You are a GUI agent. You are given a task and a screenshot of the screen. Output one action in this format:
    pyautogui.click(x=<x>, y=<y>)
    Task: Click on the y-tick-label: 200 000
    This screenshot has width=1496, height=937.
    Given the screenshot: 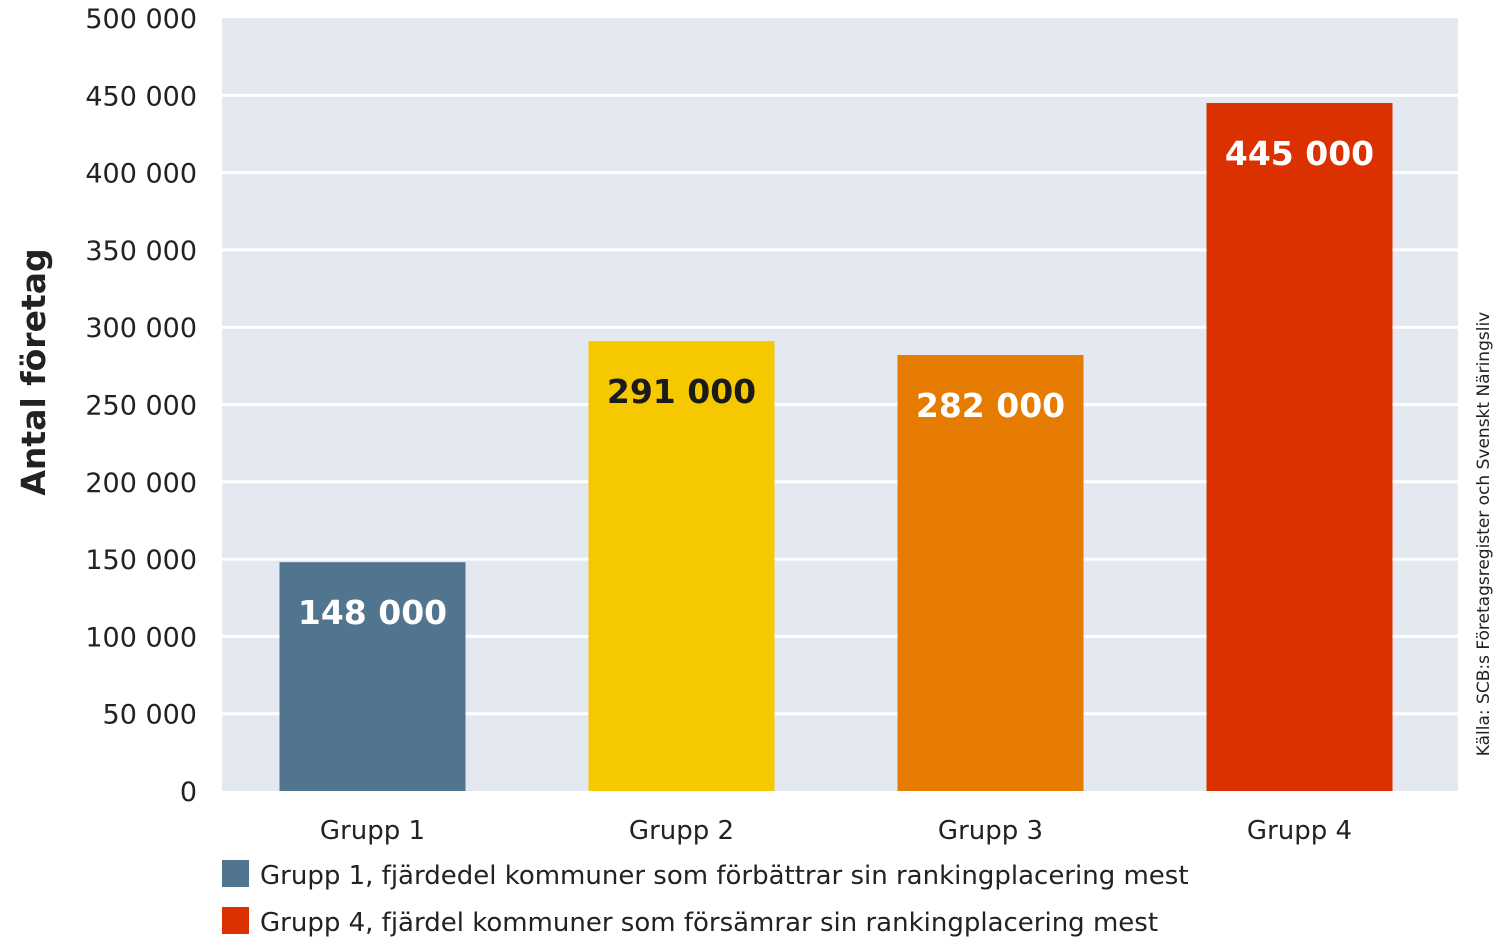 What is the action you would take?
    pyautogui.click(x=141, y=483)
    